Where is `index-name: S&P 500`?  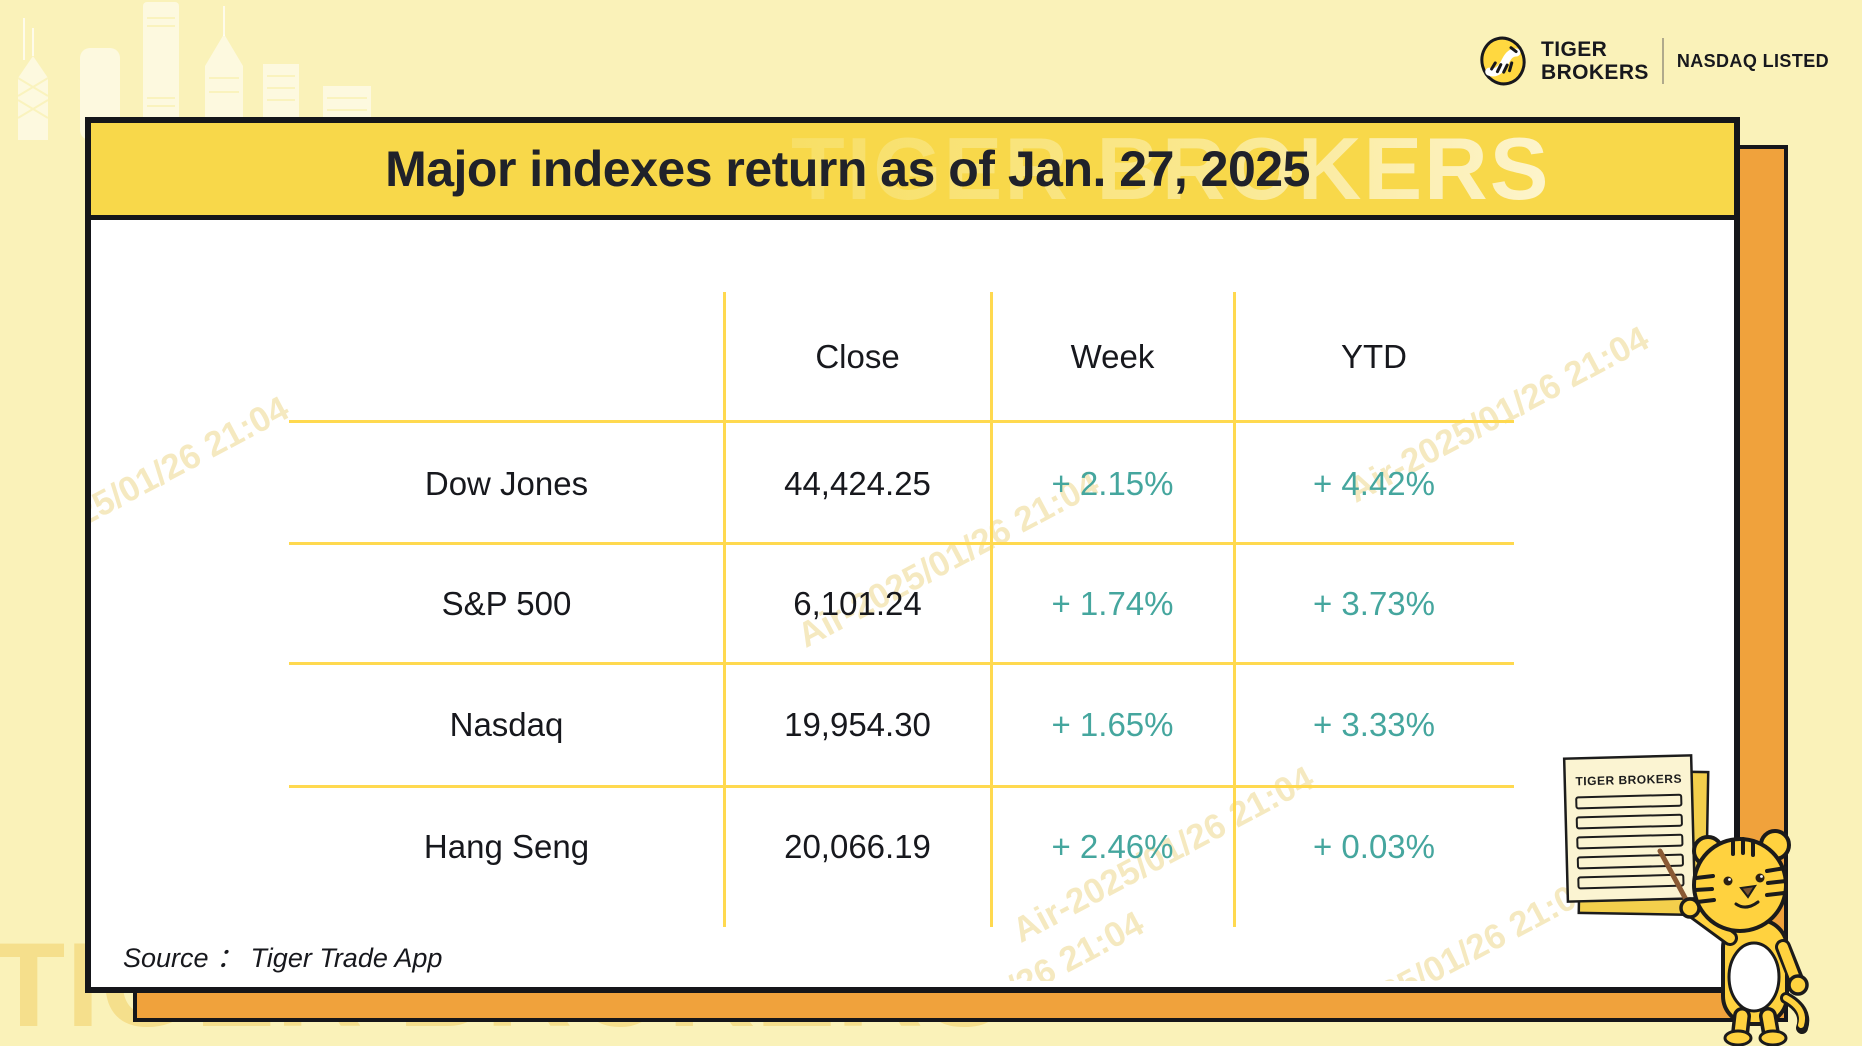
index-name: S&P 500 is located at coordinates (506, 603).